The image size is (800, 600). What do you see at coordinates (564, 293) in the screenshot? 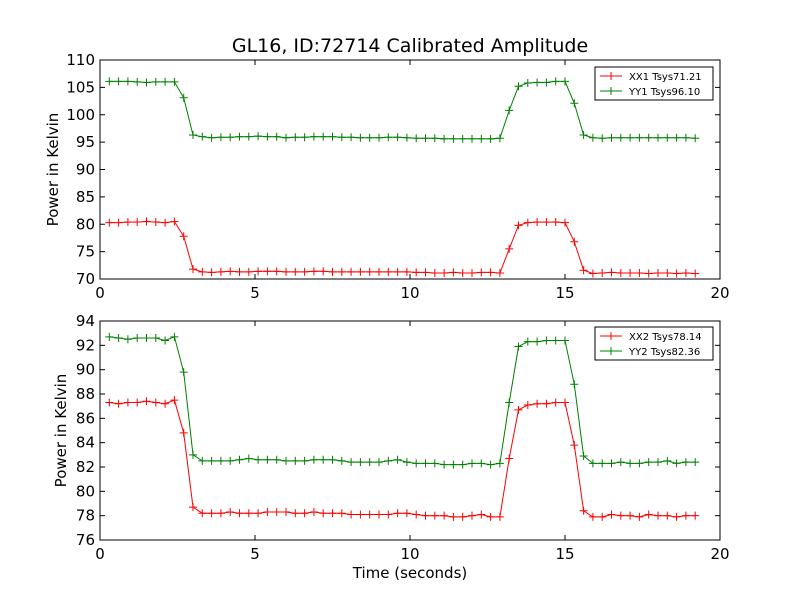
I see `x-tick-label: 15` at bounding box center [564, 293].